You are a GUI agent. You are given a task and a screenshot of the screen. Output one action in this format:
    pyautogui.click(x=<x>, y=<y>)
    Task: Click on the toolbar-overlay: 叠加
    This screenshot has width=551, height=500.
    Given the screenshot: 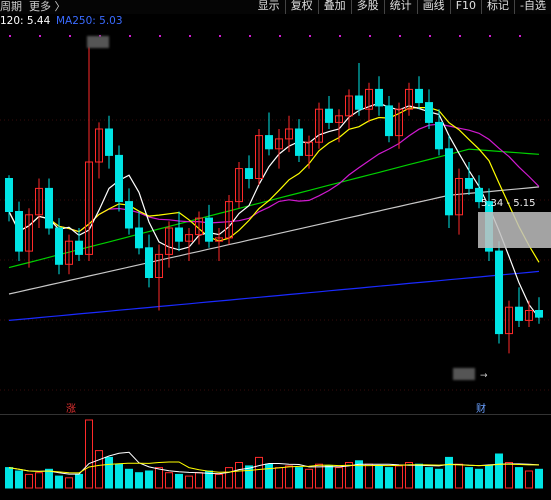 What is the action you would take?
    pyautogui.click(x=334, y=7)
    